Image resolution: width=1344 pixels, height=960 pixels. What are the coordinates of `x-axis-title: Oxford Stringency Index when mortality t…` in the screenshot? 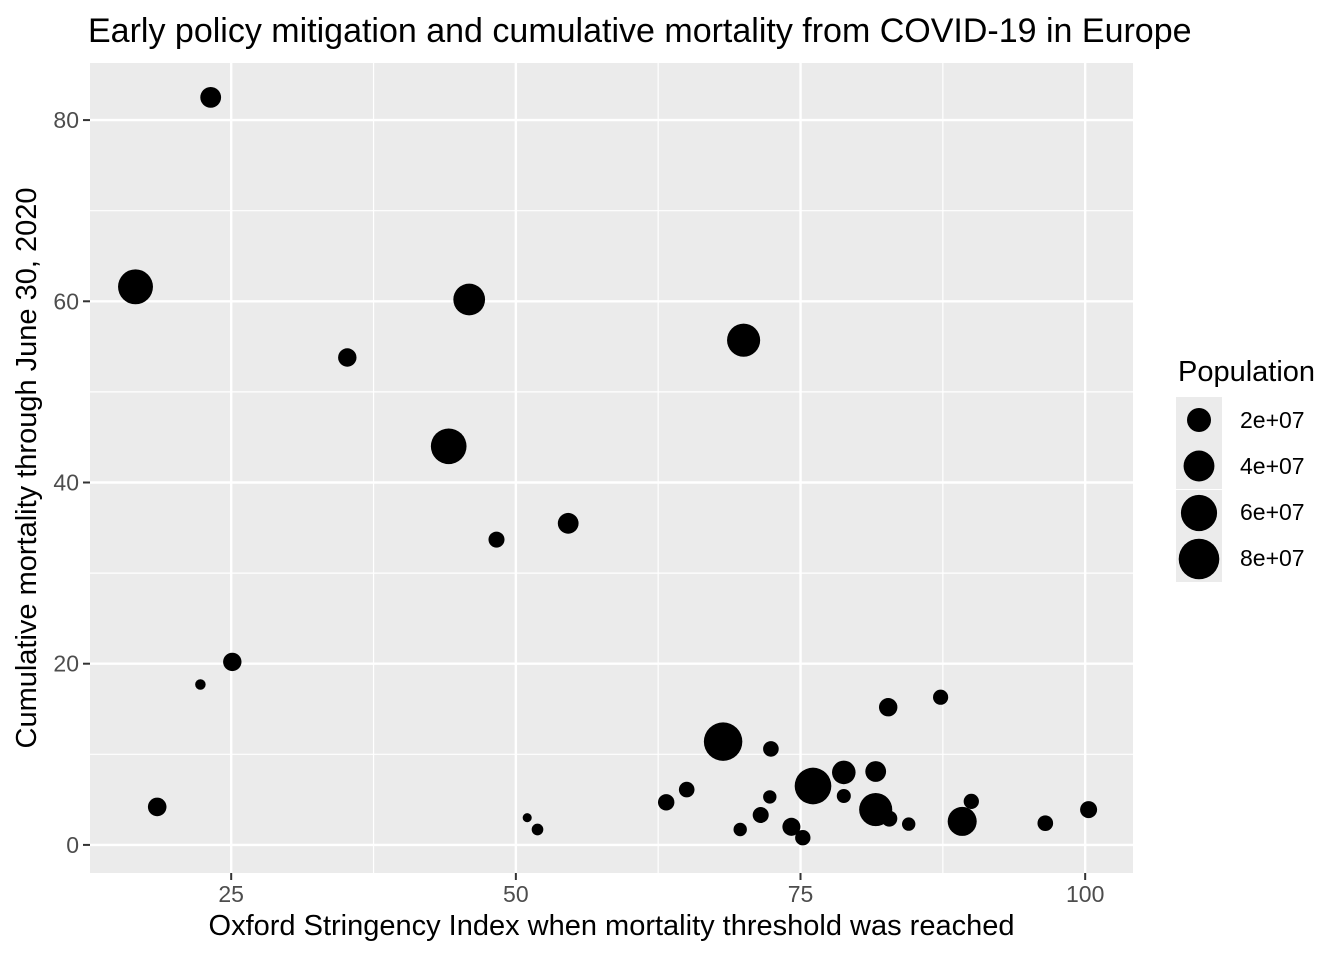 It's located at (611, 926).